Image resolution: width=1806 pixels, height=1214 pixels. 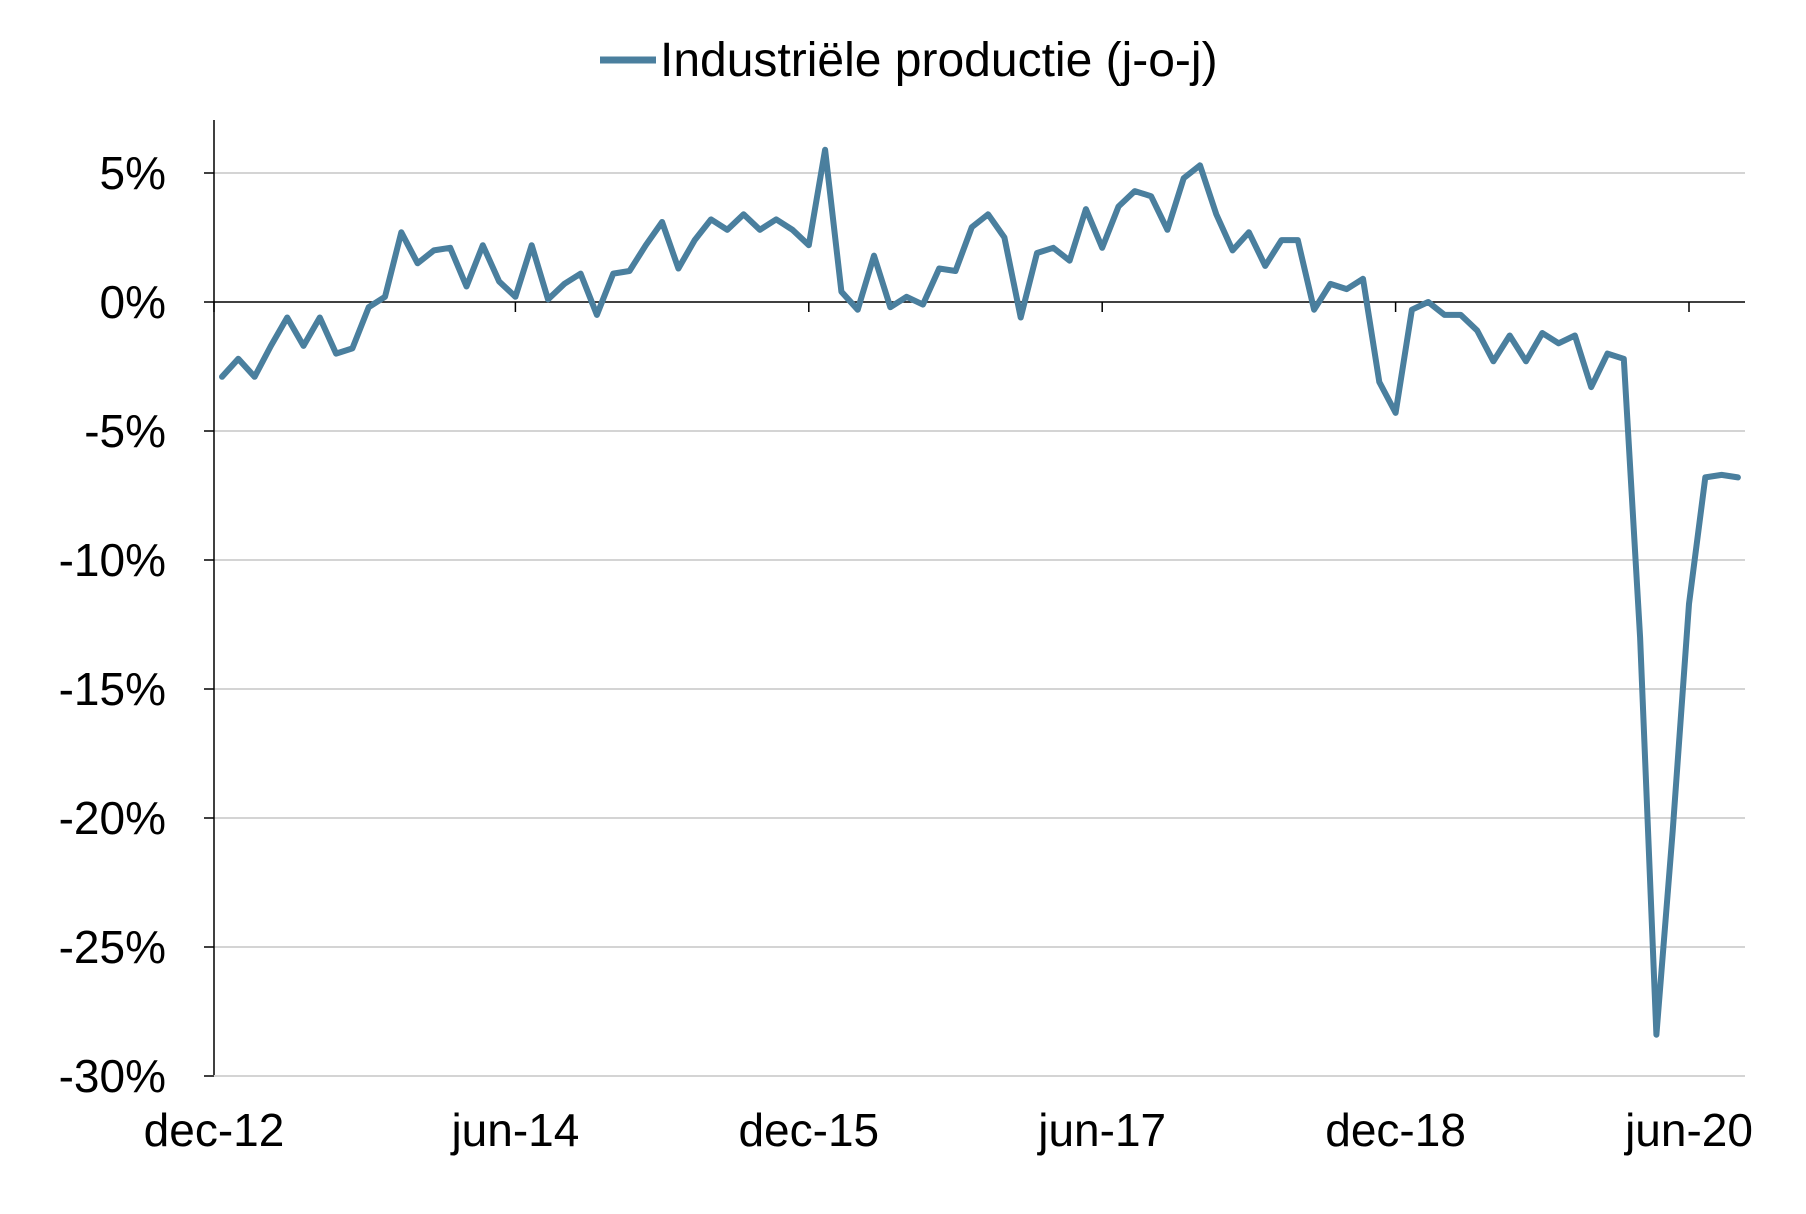 I want to click on x-tick-label: dec-18, so click(x=1395, y=1130).